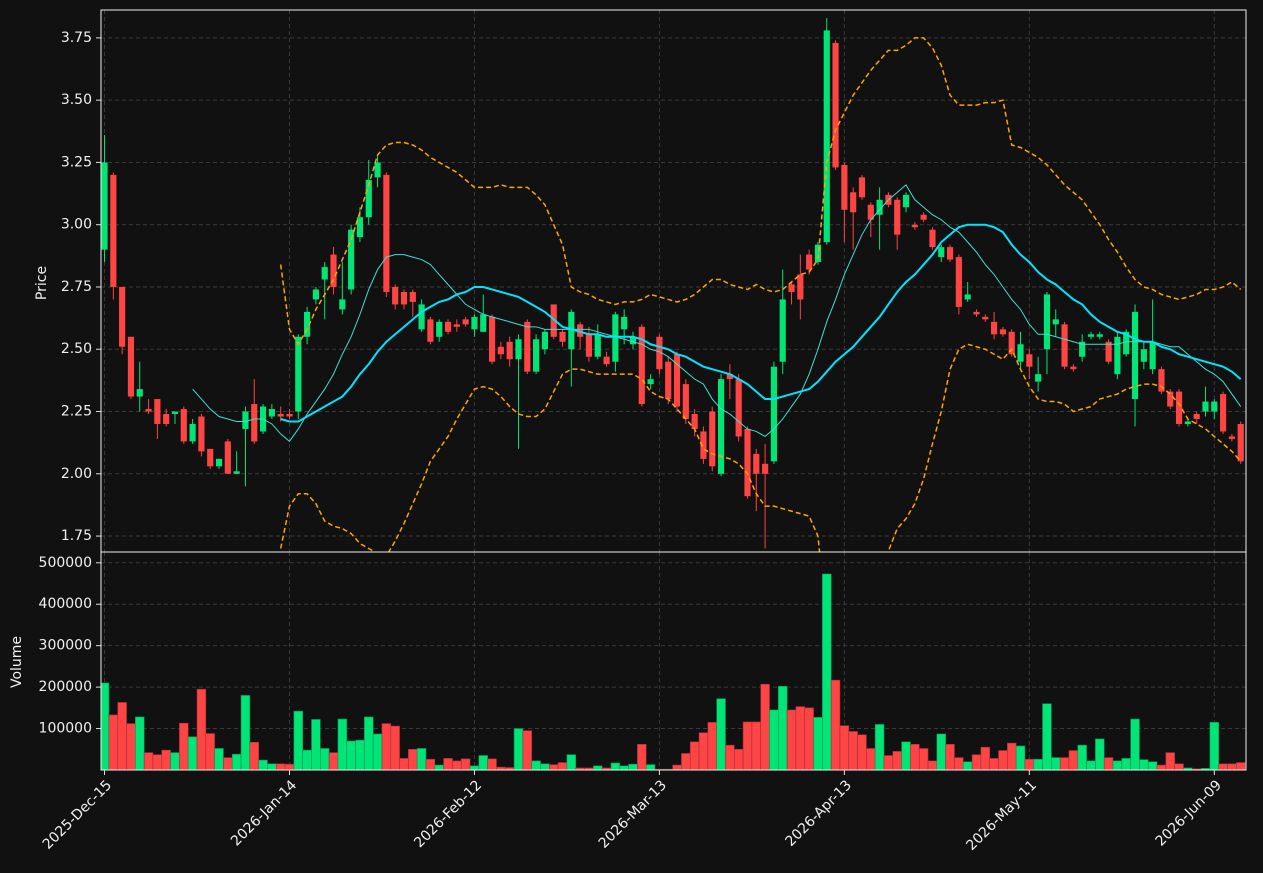 Image resolution: width=1263 pixels, height=873 pixels. What do you see at coordinates (65, 687) in the screenshot?
I see `y-tick-label: 200000` at bounding box center [65, 687].